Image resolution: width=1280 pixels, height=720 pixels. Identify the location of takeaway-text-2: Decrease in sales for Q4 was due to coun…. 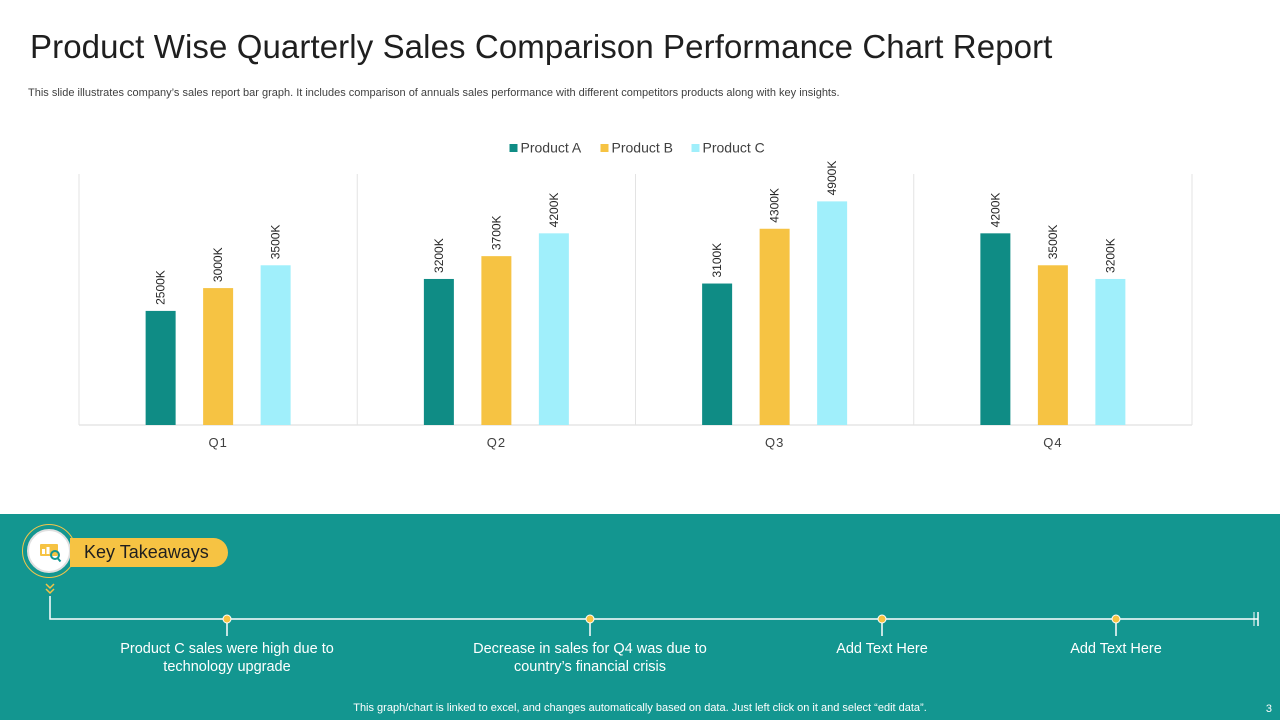
(590, 658).